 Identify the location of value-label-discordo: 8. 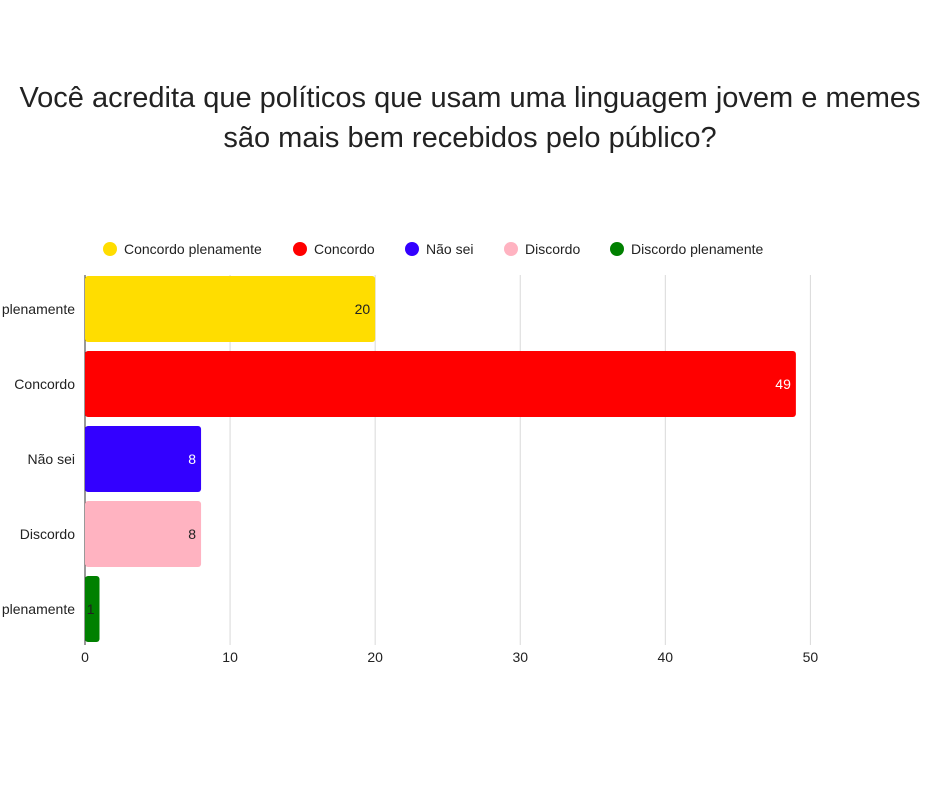
(192, 534).